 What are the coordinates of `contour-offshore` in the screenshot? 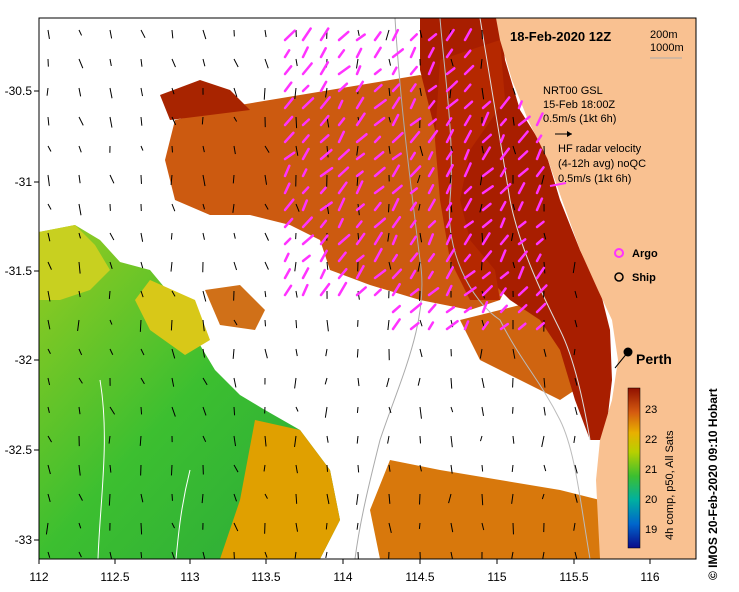 It's located at (144, 469).